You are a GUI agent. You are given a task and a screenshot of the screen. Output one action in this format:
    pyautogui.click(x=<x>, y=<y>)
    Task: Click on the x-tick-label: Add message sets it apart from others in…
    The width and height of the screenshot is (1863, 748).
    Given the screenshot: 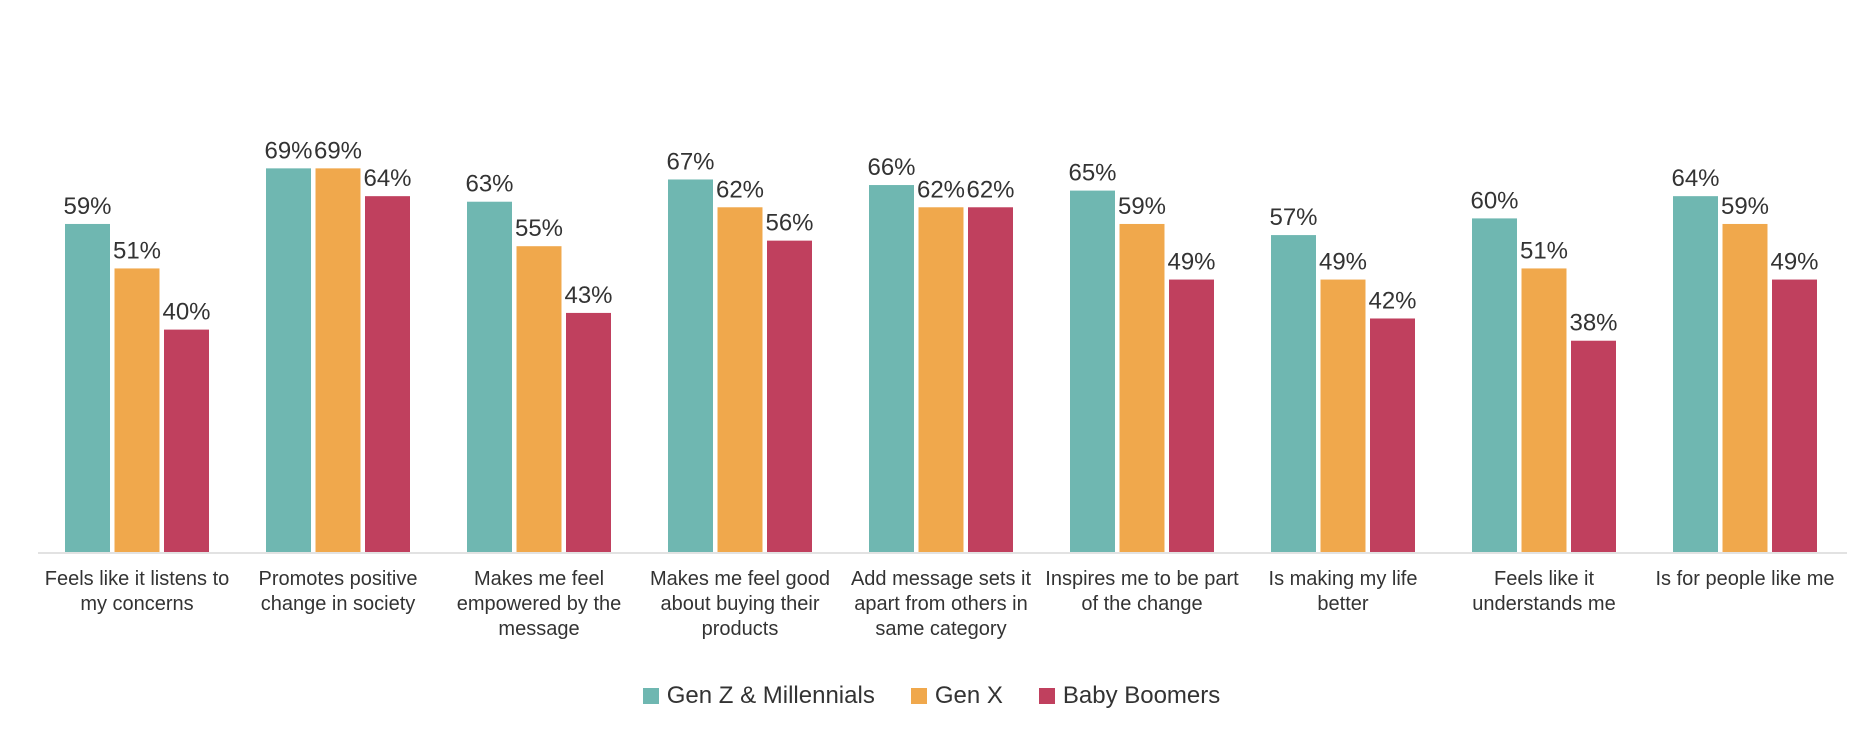 What is the action you would take?
    pyautogui.click(x=941, y=604)
    